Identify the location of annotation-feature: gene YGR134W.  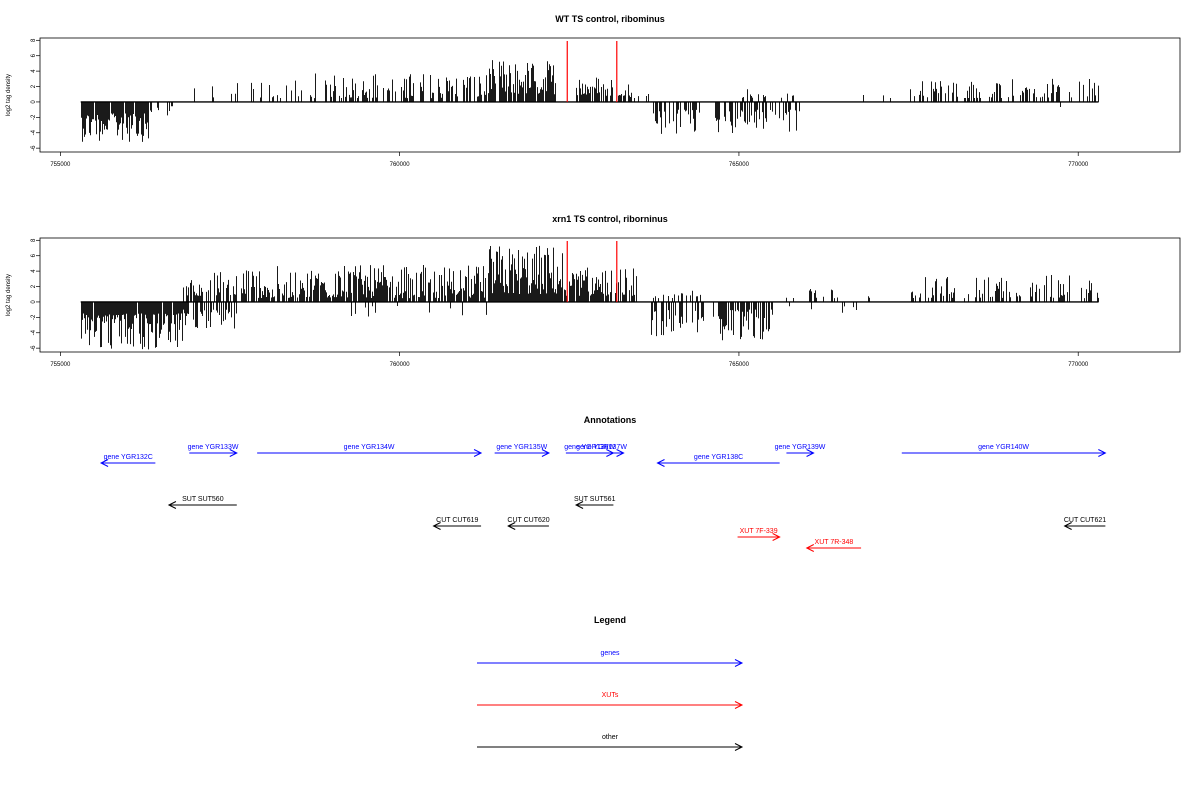
(370, 450).